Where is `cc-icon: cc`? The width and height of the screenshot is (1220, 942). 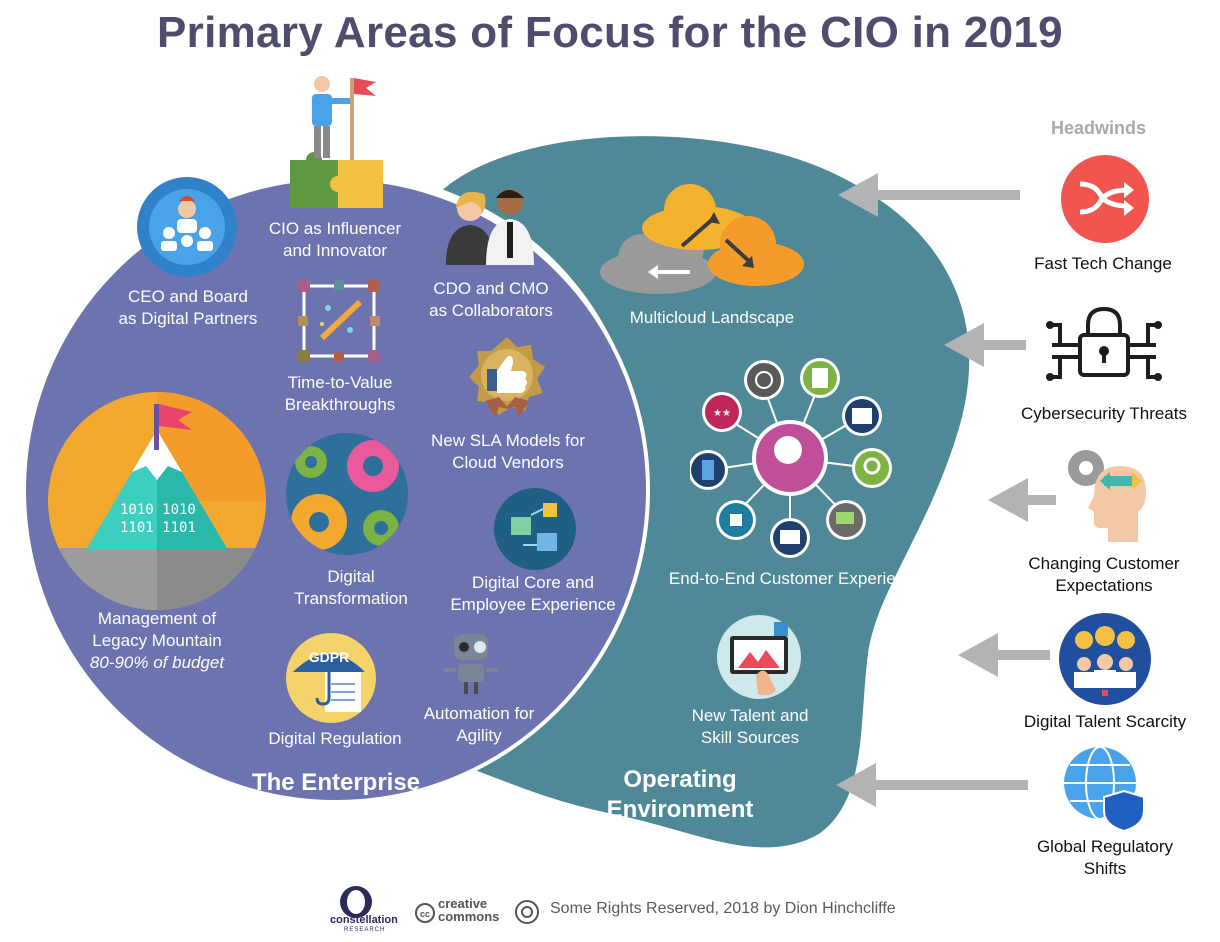
cc-icon: cc is located at coordinates (425, 913).